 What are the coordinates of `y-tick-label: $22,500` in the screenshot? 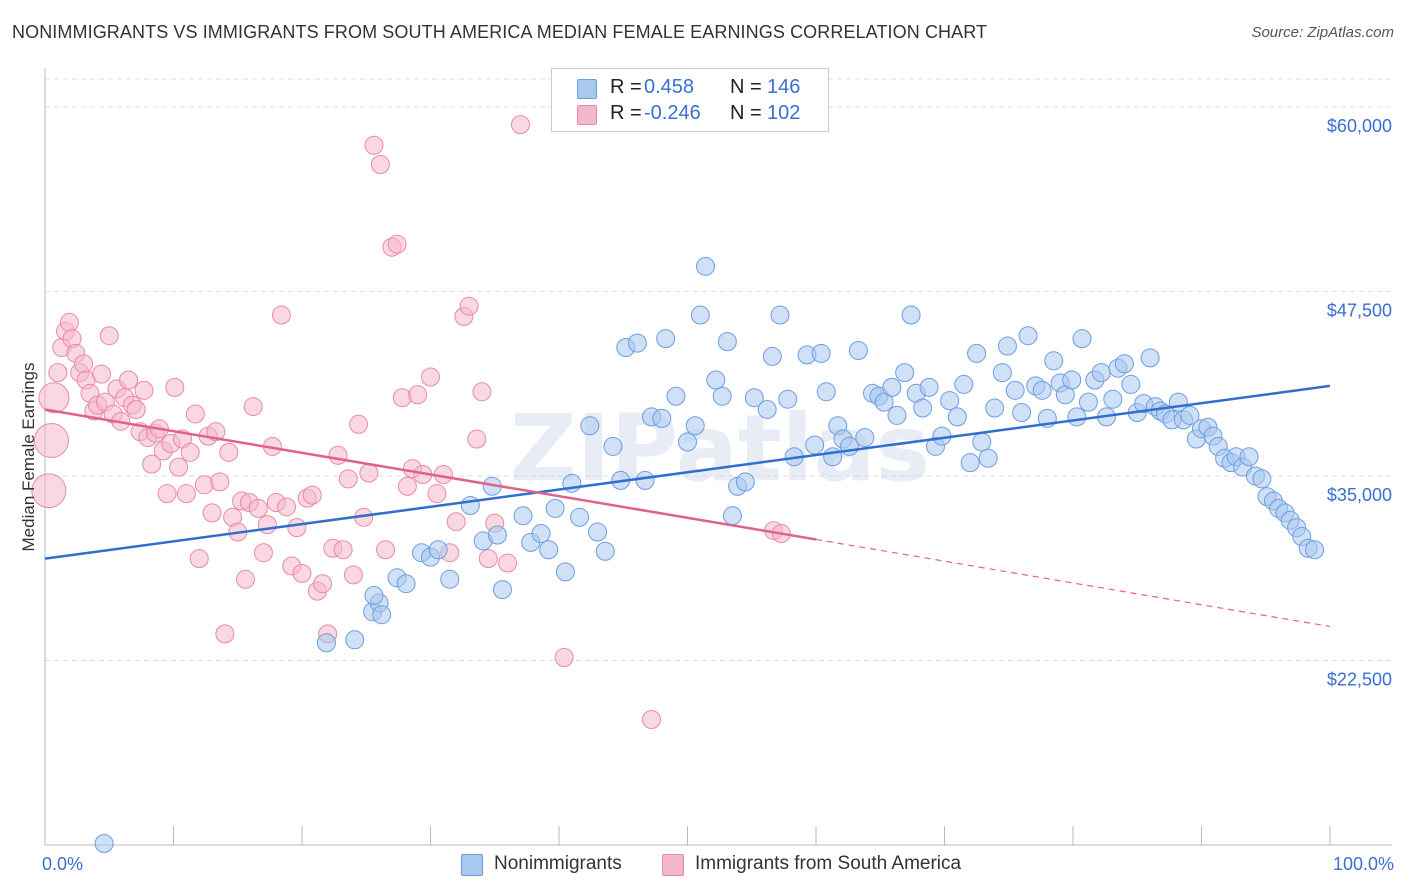 It's located at (1359, 679).